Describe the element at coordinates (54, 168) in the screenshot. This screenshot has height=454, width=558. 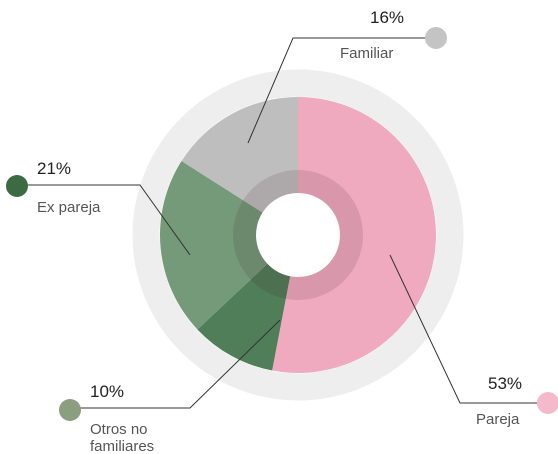
I see `value-label: 21%` at that location.